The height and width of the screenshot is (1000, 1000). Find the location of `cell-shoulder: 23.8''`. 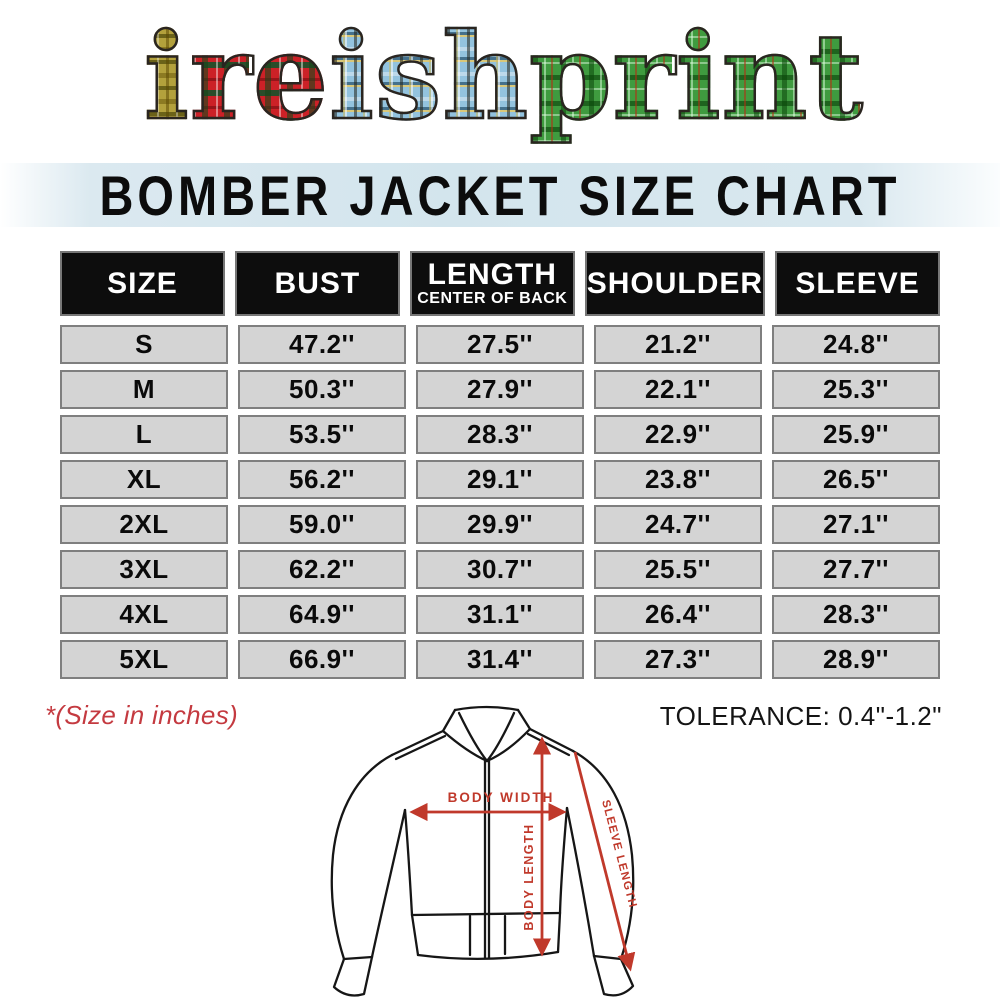

cell-shoulder: 23.8'' is located at coordinates (678, 479).